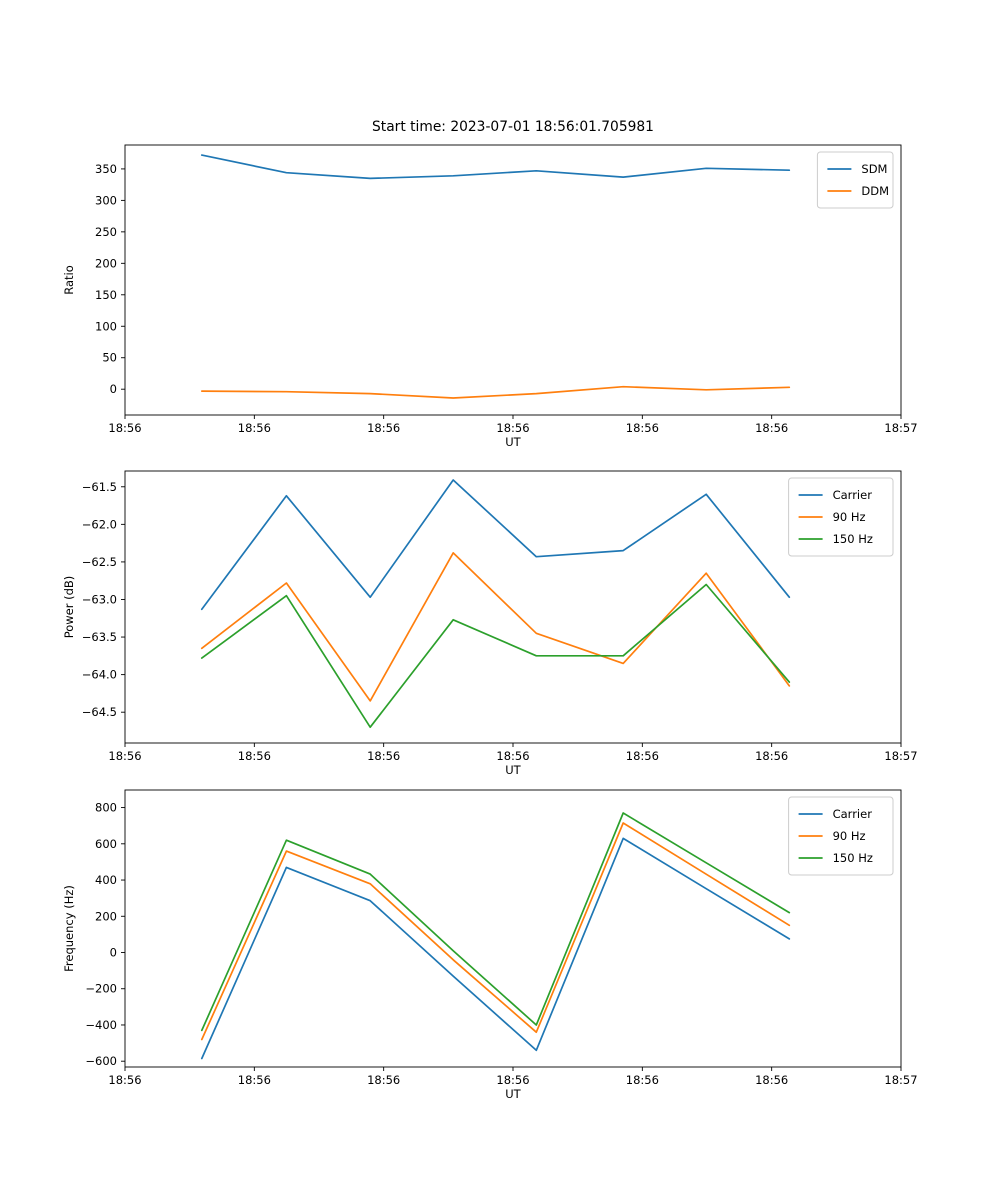 This screenshot has height=1200, width=1000. I want to click on series-line-sdm, so click(495, 167).